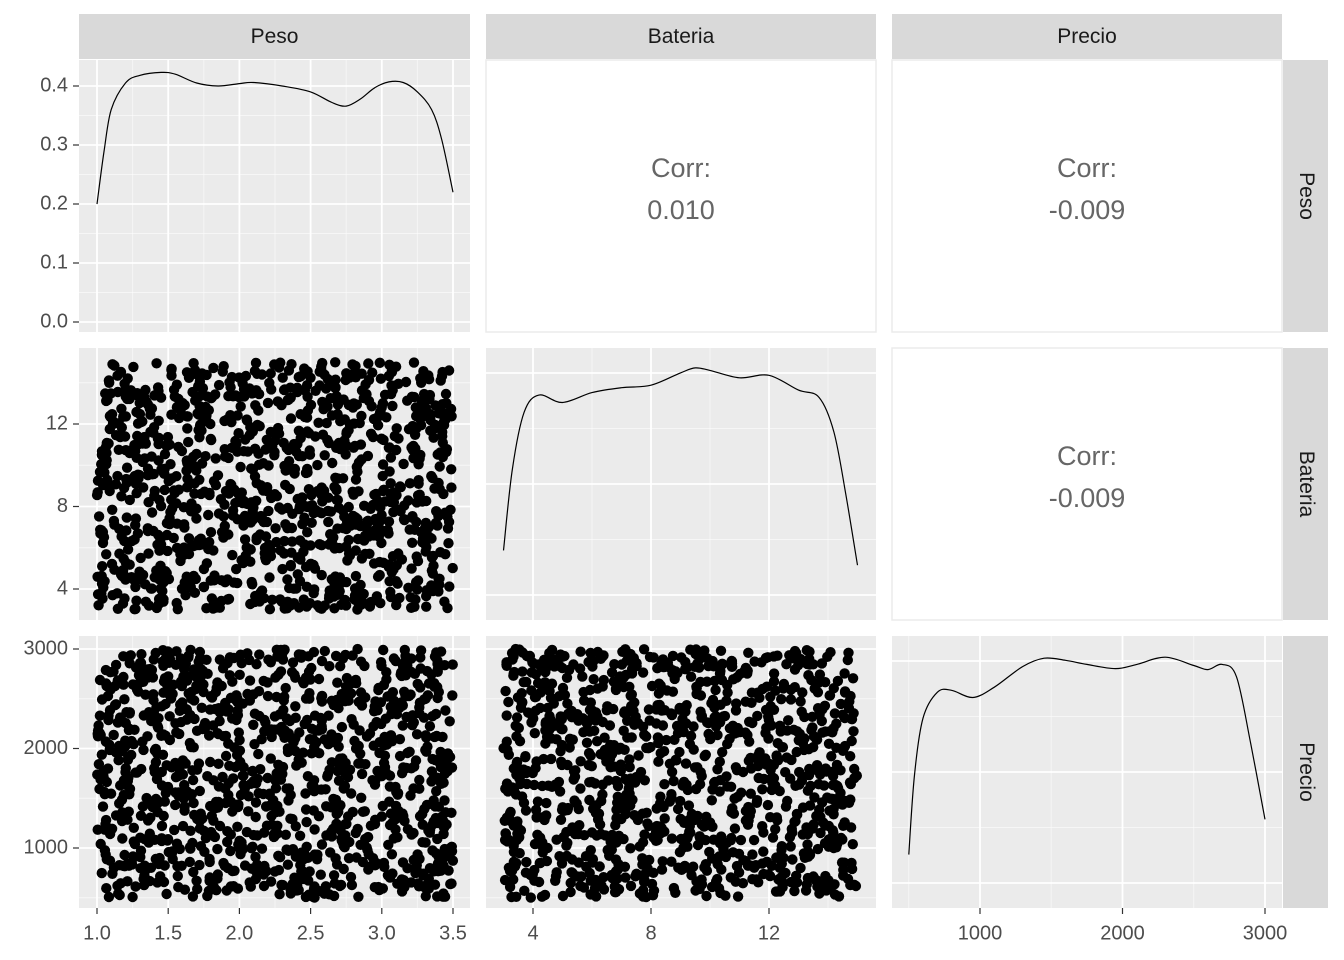 The image size is (1344, 960). I want to click on corr-value: -0.009, so click(1087, 210).